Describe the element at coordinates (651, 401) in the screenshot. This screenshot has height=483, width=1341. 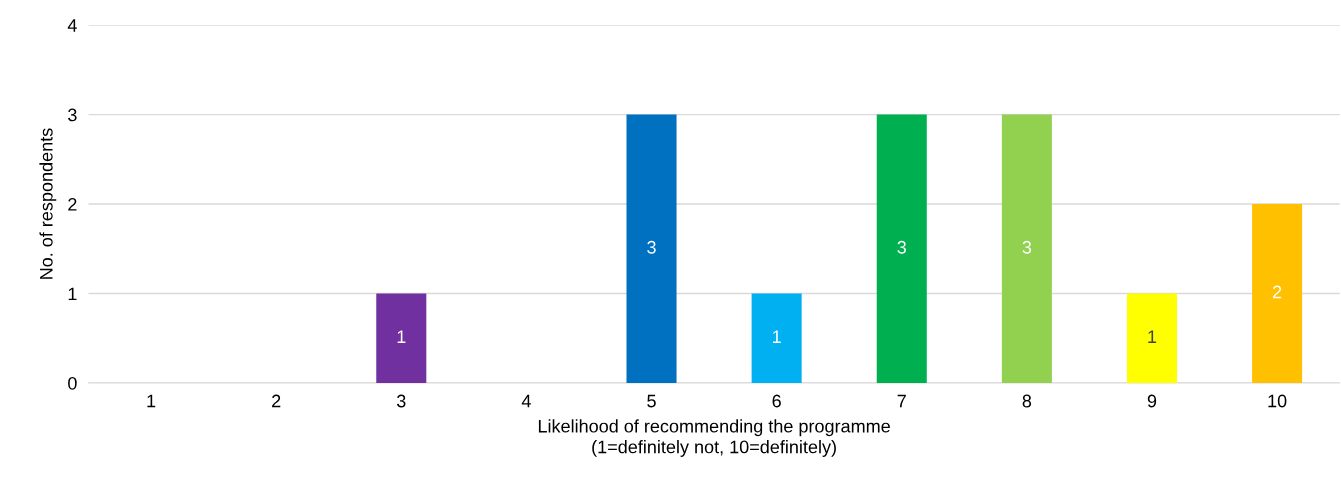
I see `x-tick-label: 5` at that location.